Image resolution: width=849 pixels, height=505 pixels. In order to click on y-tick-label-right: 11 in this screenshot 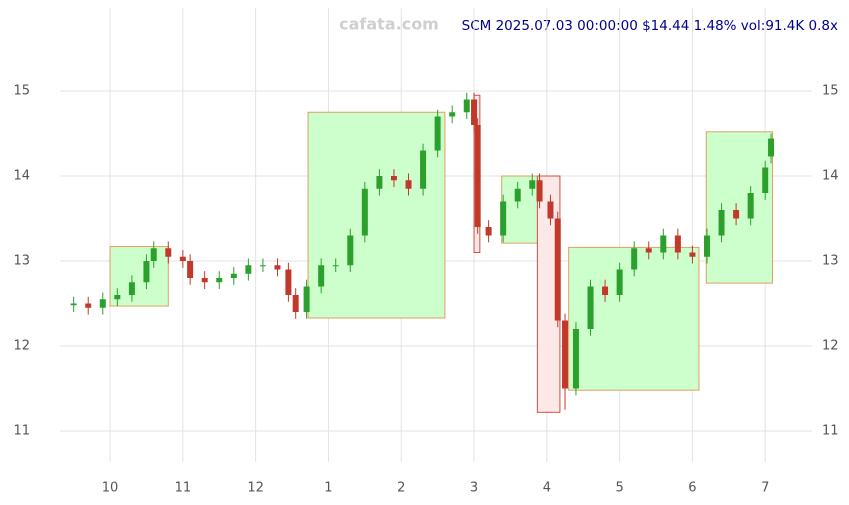, I will do `click(830, 431)`.